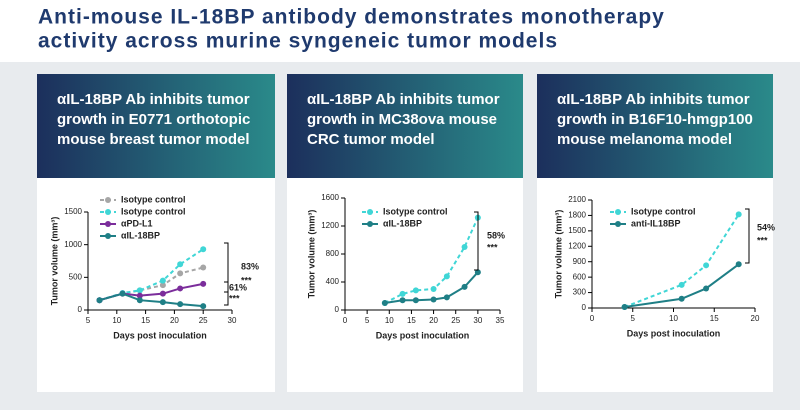 This screenshot has height=415, width=800. What do you see at coordinates (655, 119) in the screenshot?
I see `panel-title: growth in B16F10-hmgp100` at bounding box center [655, 119].